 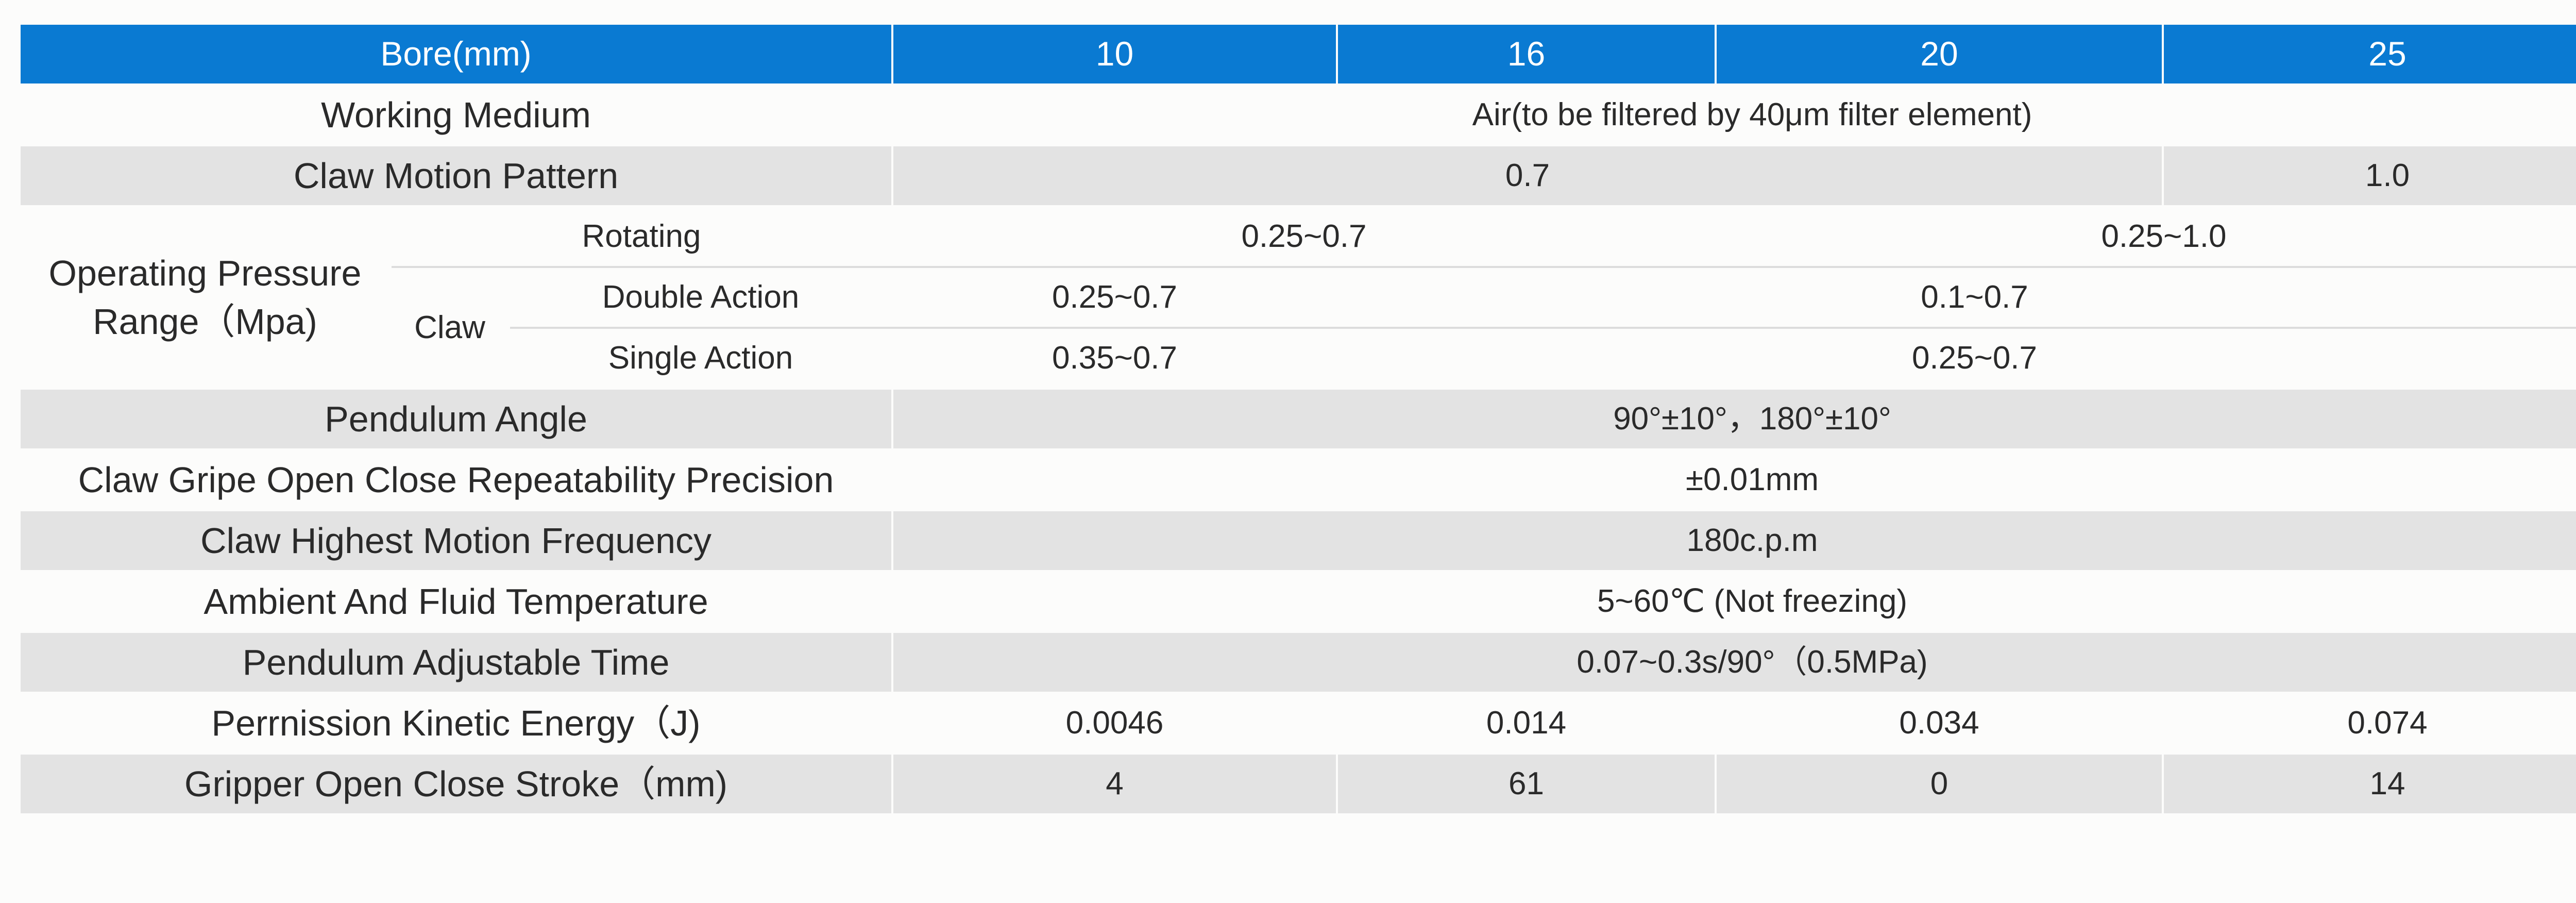 What do you see at coordinates (2369, 175) in the screenshot?
I see `claw-motion-pattern-value-25: 1.0` at bounding box center [2369, 175].